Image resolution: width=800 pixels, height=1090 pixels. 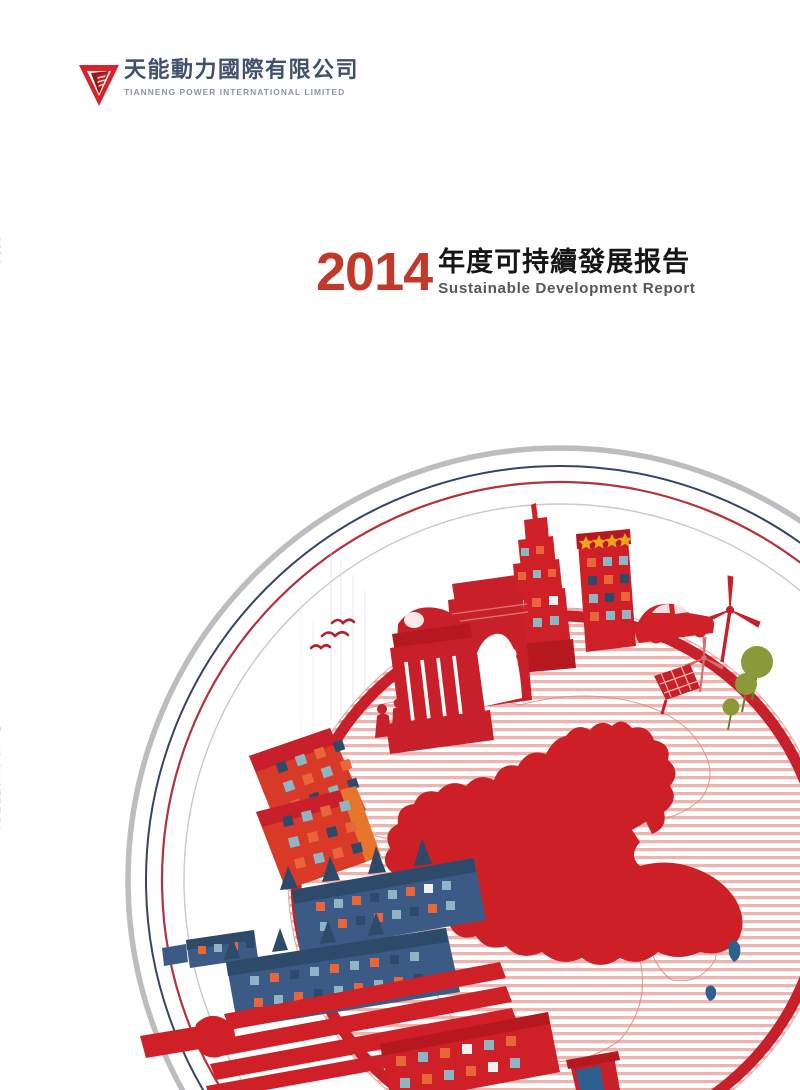 I want to click on star-row, so click(x=605, y=541).